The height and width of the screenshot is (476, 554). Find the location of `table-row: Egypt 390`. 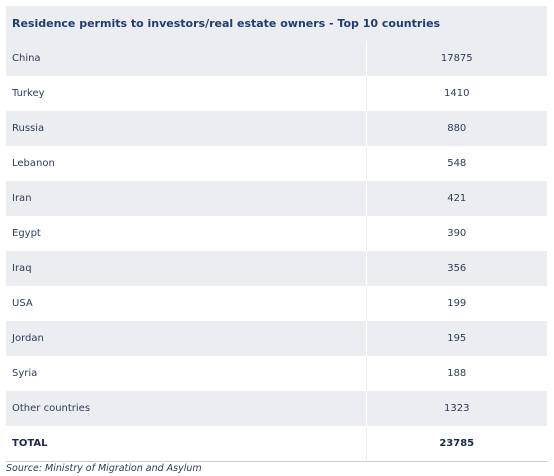

table-row: Egypt 390 is located at coordinates (276, 233).